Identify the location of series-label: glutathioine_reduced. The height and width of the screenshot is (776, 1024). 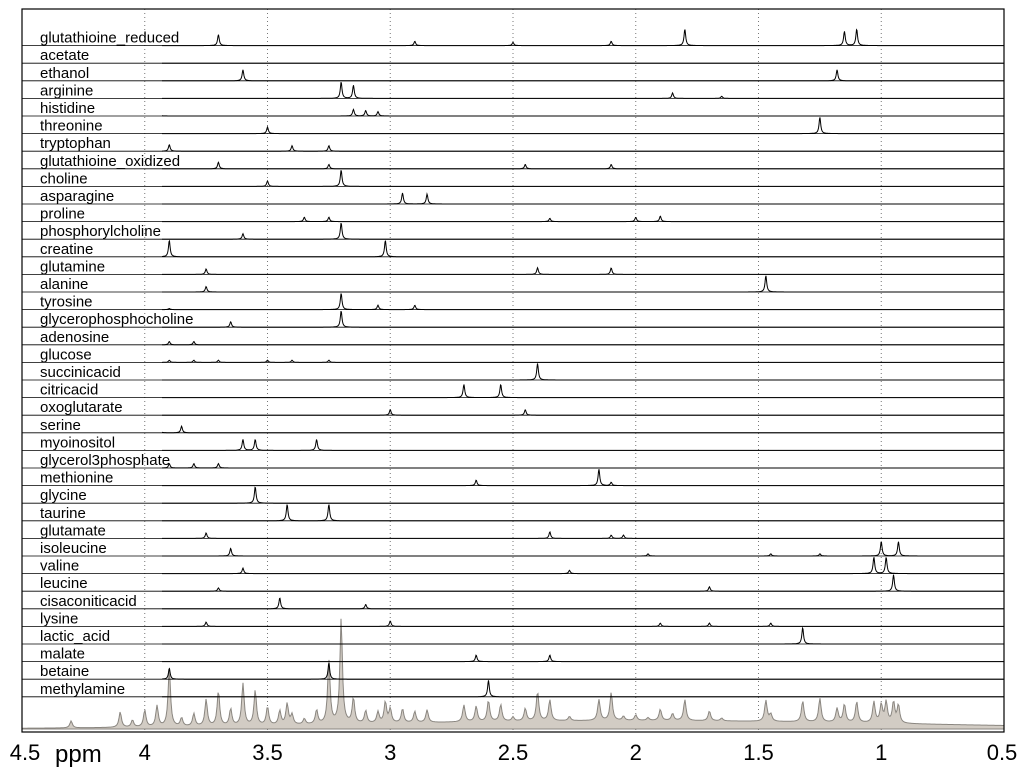
(109, 38).